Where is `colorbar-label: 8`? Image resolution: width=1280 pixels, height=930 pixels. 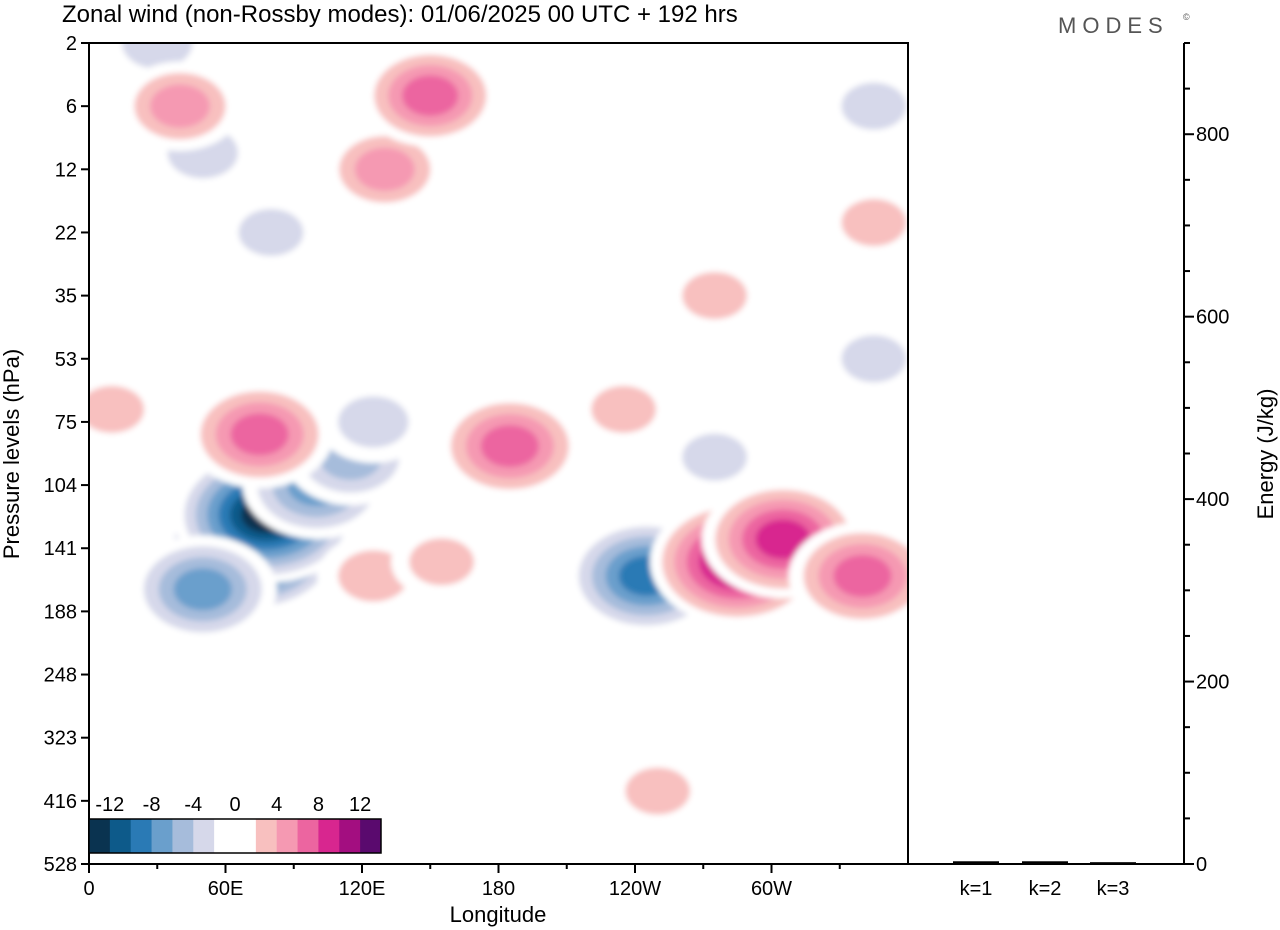
colorbar-label: 8 is located at coordinates (318, 805).